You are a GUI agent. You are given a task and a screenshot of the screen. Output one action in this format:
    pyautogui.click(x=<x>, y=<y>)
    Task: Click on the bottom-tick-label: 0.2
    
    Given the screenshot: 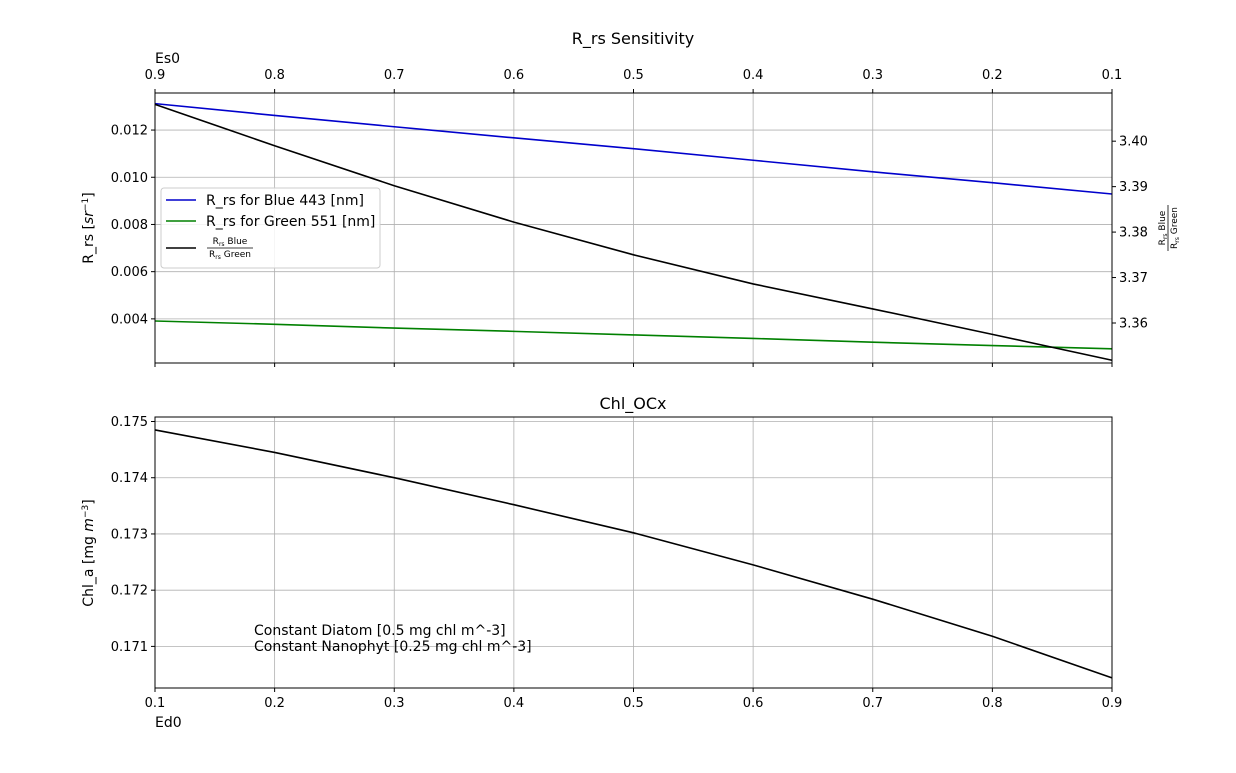 What is the action you would take?
    pyautogui.click(x=274, y=703)
    